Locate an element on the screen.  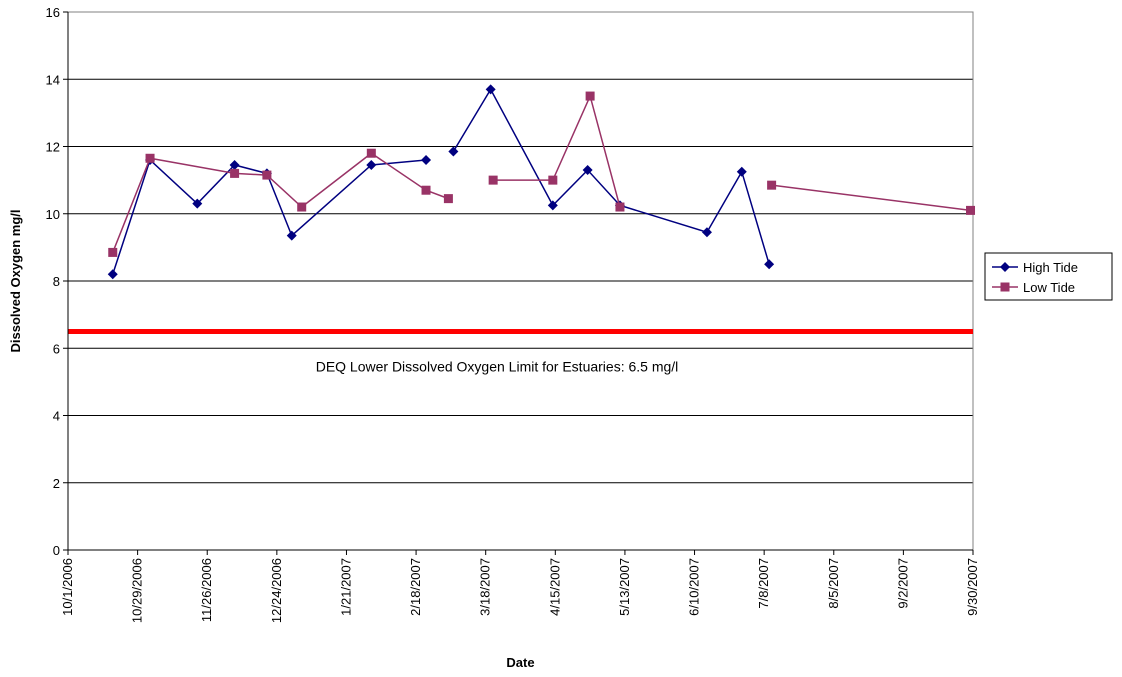
x-tick-label: 1/21/2007 is located at coordinates (345, 587).